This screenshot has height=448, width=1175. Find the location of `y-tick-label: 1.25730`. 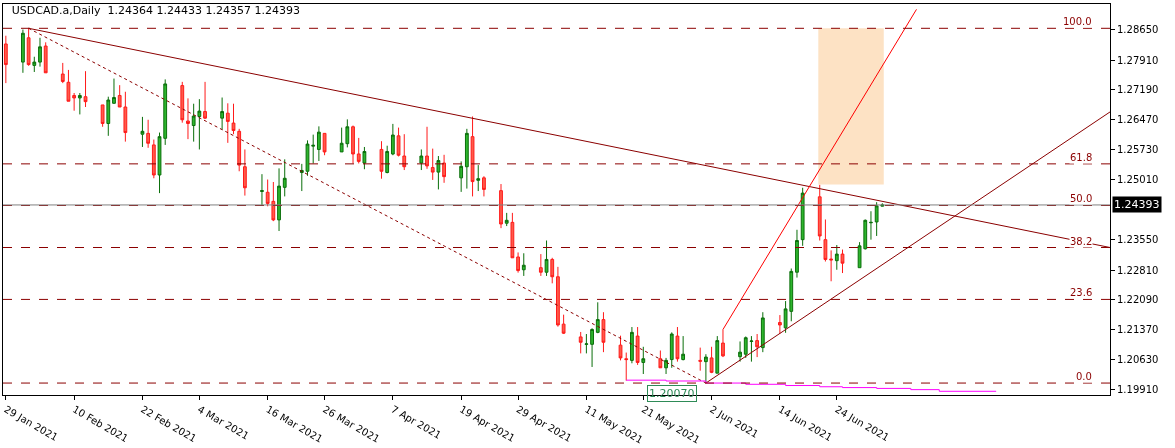

y-tick-label: 1.25730 is located at coordinates (1138, 150).